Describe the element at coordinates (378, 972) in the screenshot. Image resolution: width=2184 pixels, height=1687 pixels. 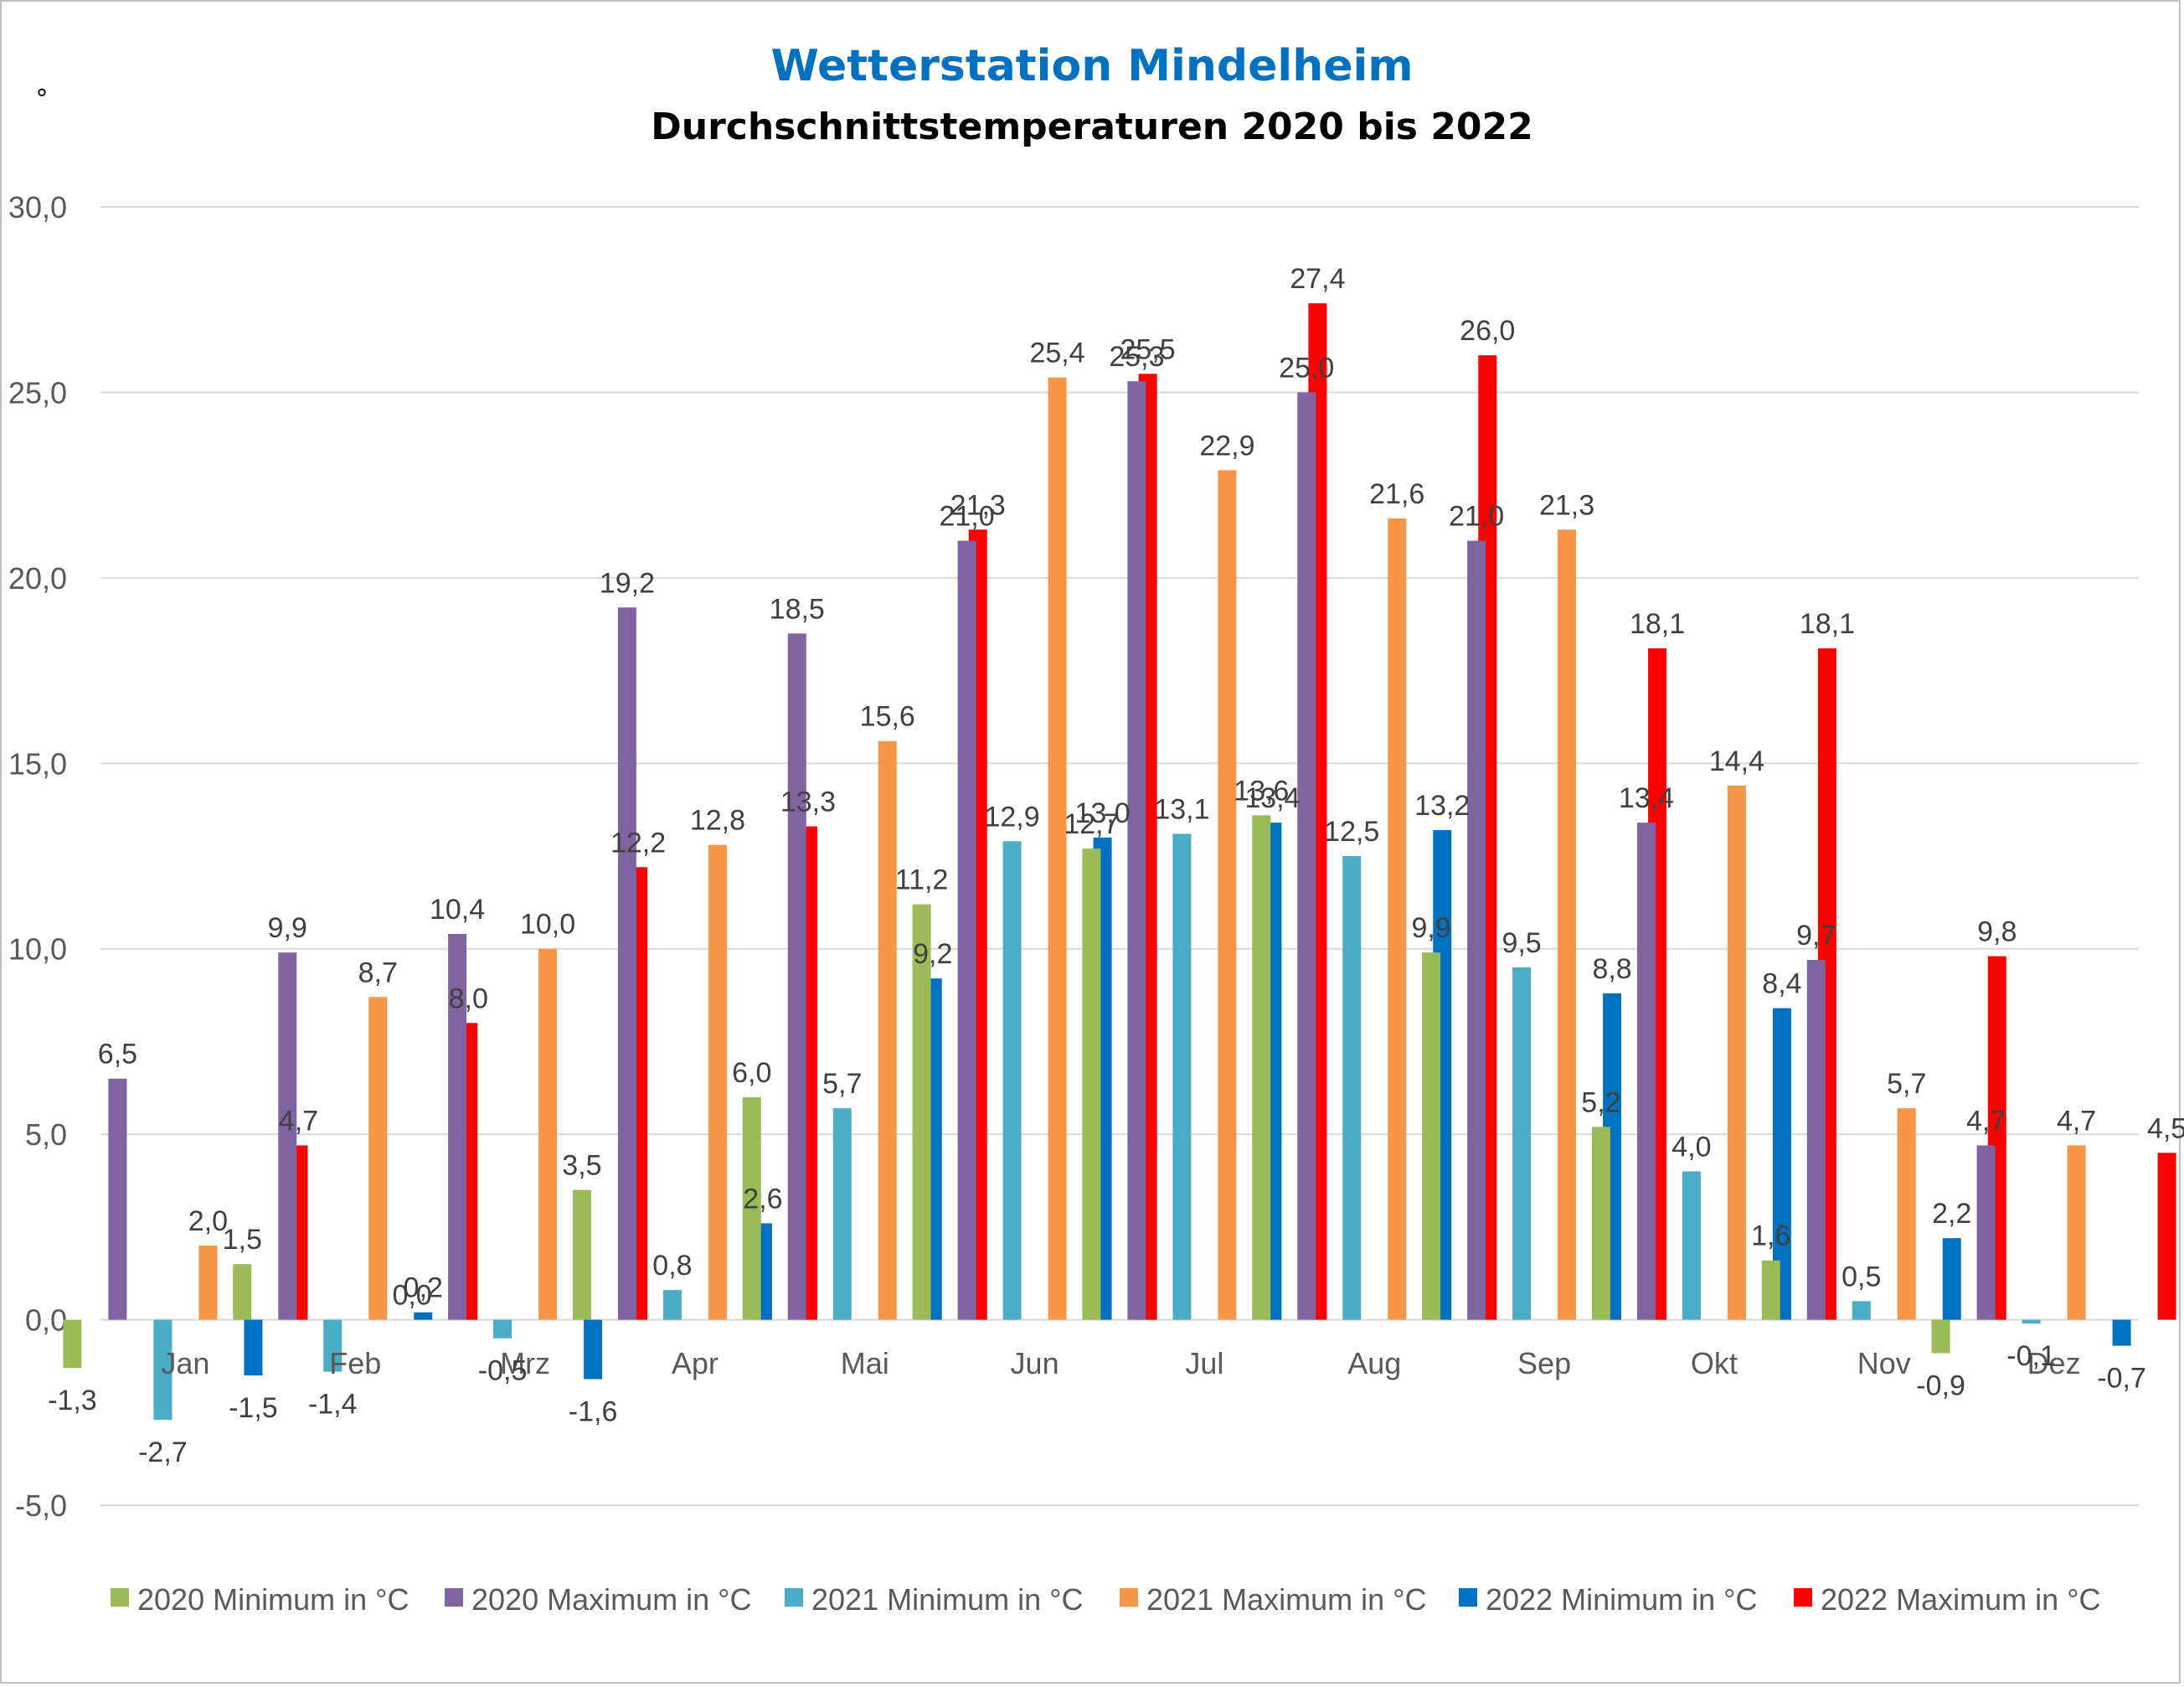
I see `data-label: 8,7` at that location.